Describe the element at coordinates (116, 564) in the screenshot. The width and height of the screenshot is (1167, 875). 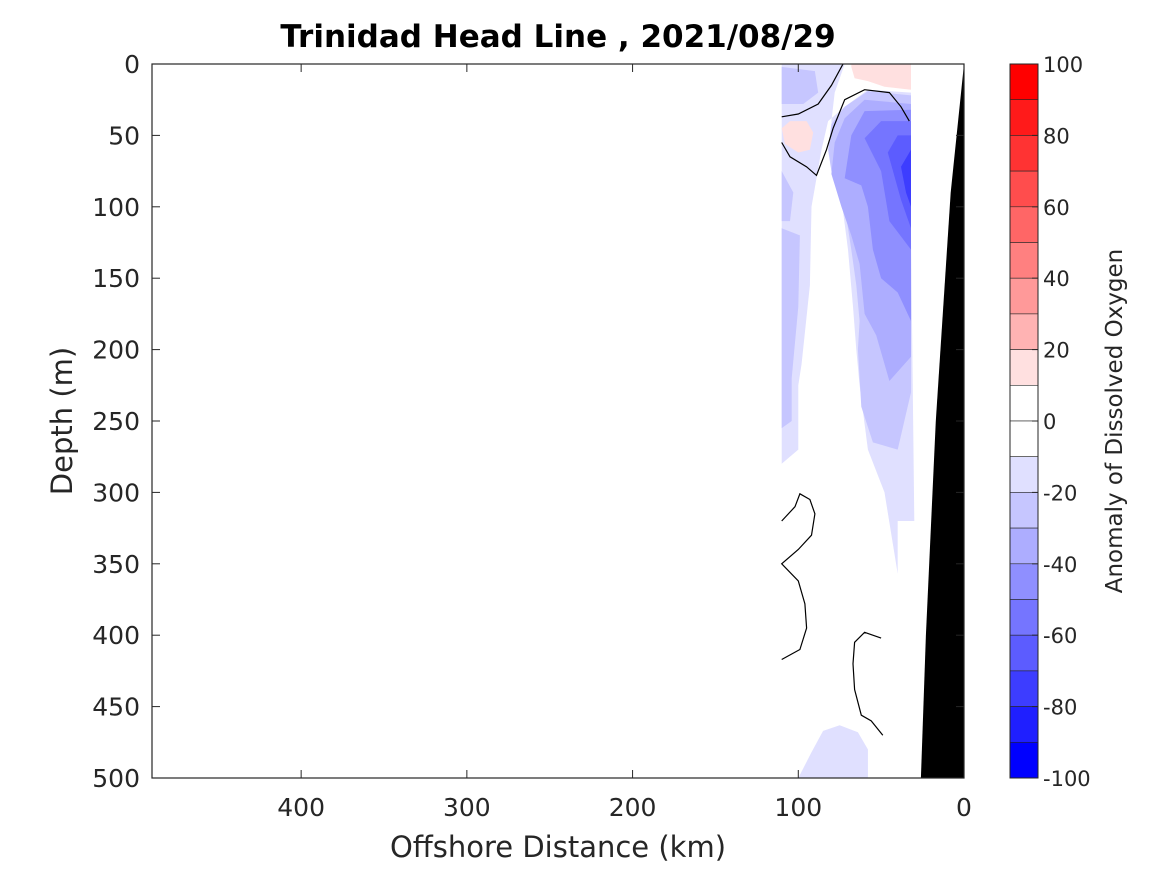
I see `y-tick-label: 350` at that location.